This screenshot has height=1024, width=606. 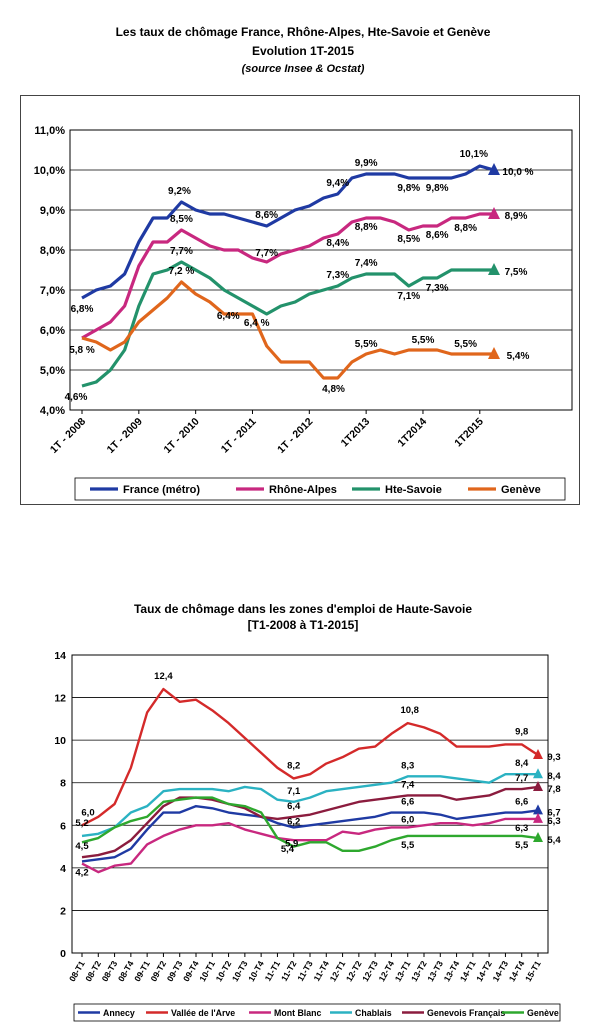 What do you see at coordinates (52, 291) in the screenshot?
I see `chart1-ytick-label: 7,0%` at bounding box center [52, 291].